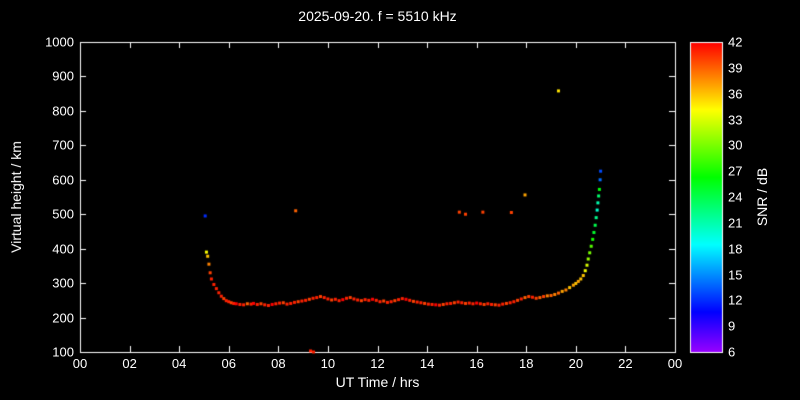 The image size is (800, 400). I want to click on y-tick-label: 300, so click(63, 283).